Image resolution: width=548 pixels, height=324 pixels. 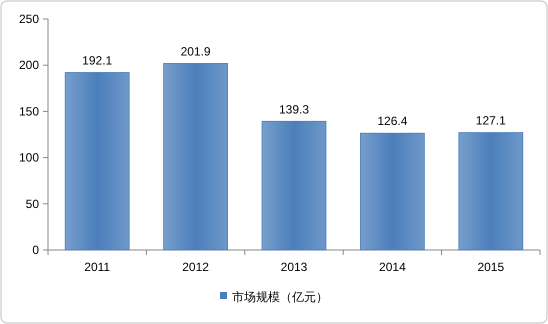 What do you see at coordinates (33, 203) in the screenshot?
I see `y-tick-label: 50` at bounding box center [33, 203].